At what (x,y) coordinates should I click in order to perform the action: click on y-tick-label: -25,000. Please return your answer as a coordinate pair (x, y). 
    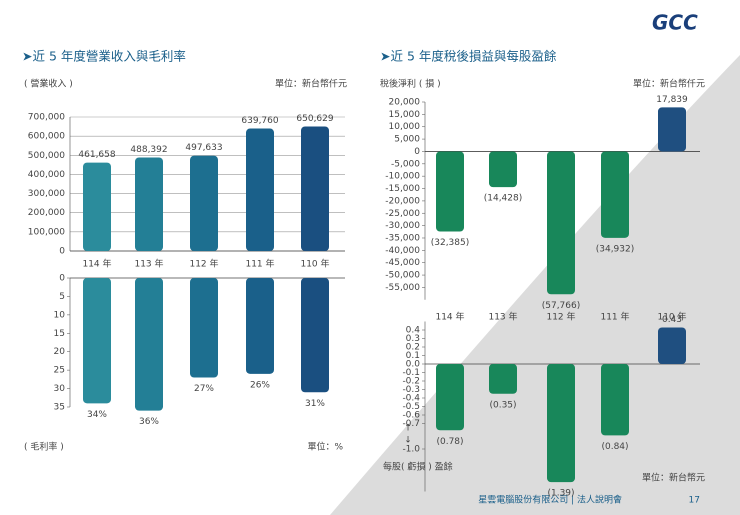
    Looking at the image, I should click on (402, 214).